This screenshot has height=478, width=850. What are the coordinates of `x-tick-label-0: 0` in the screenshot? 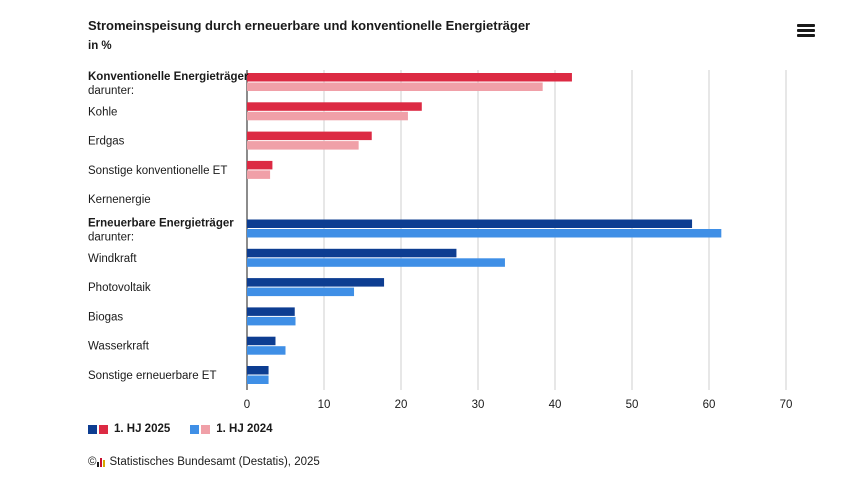 It's located at (247, 405).